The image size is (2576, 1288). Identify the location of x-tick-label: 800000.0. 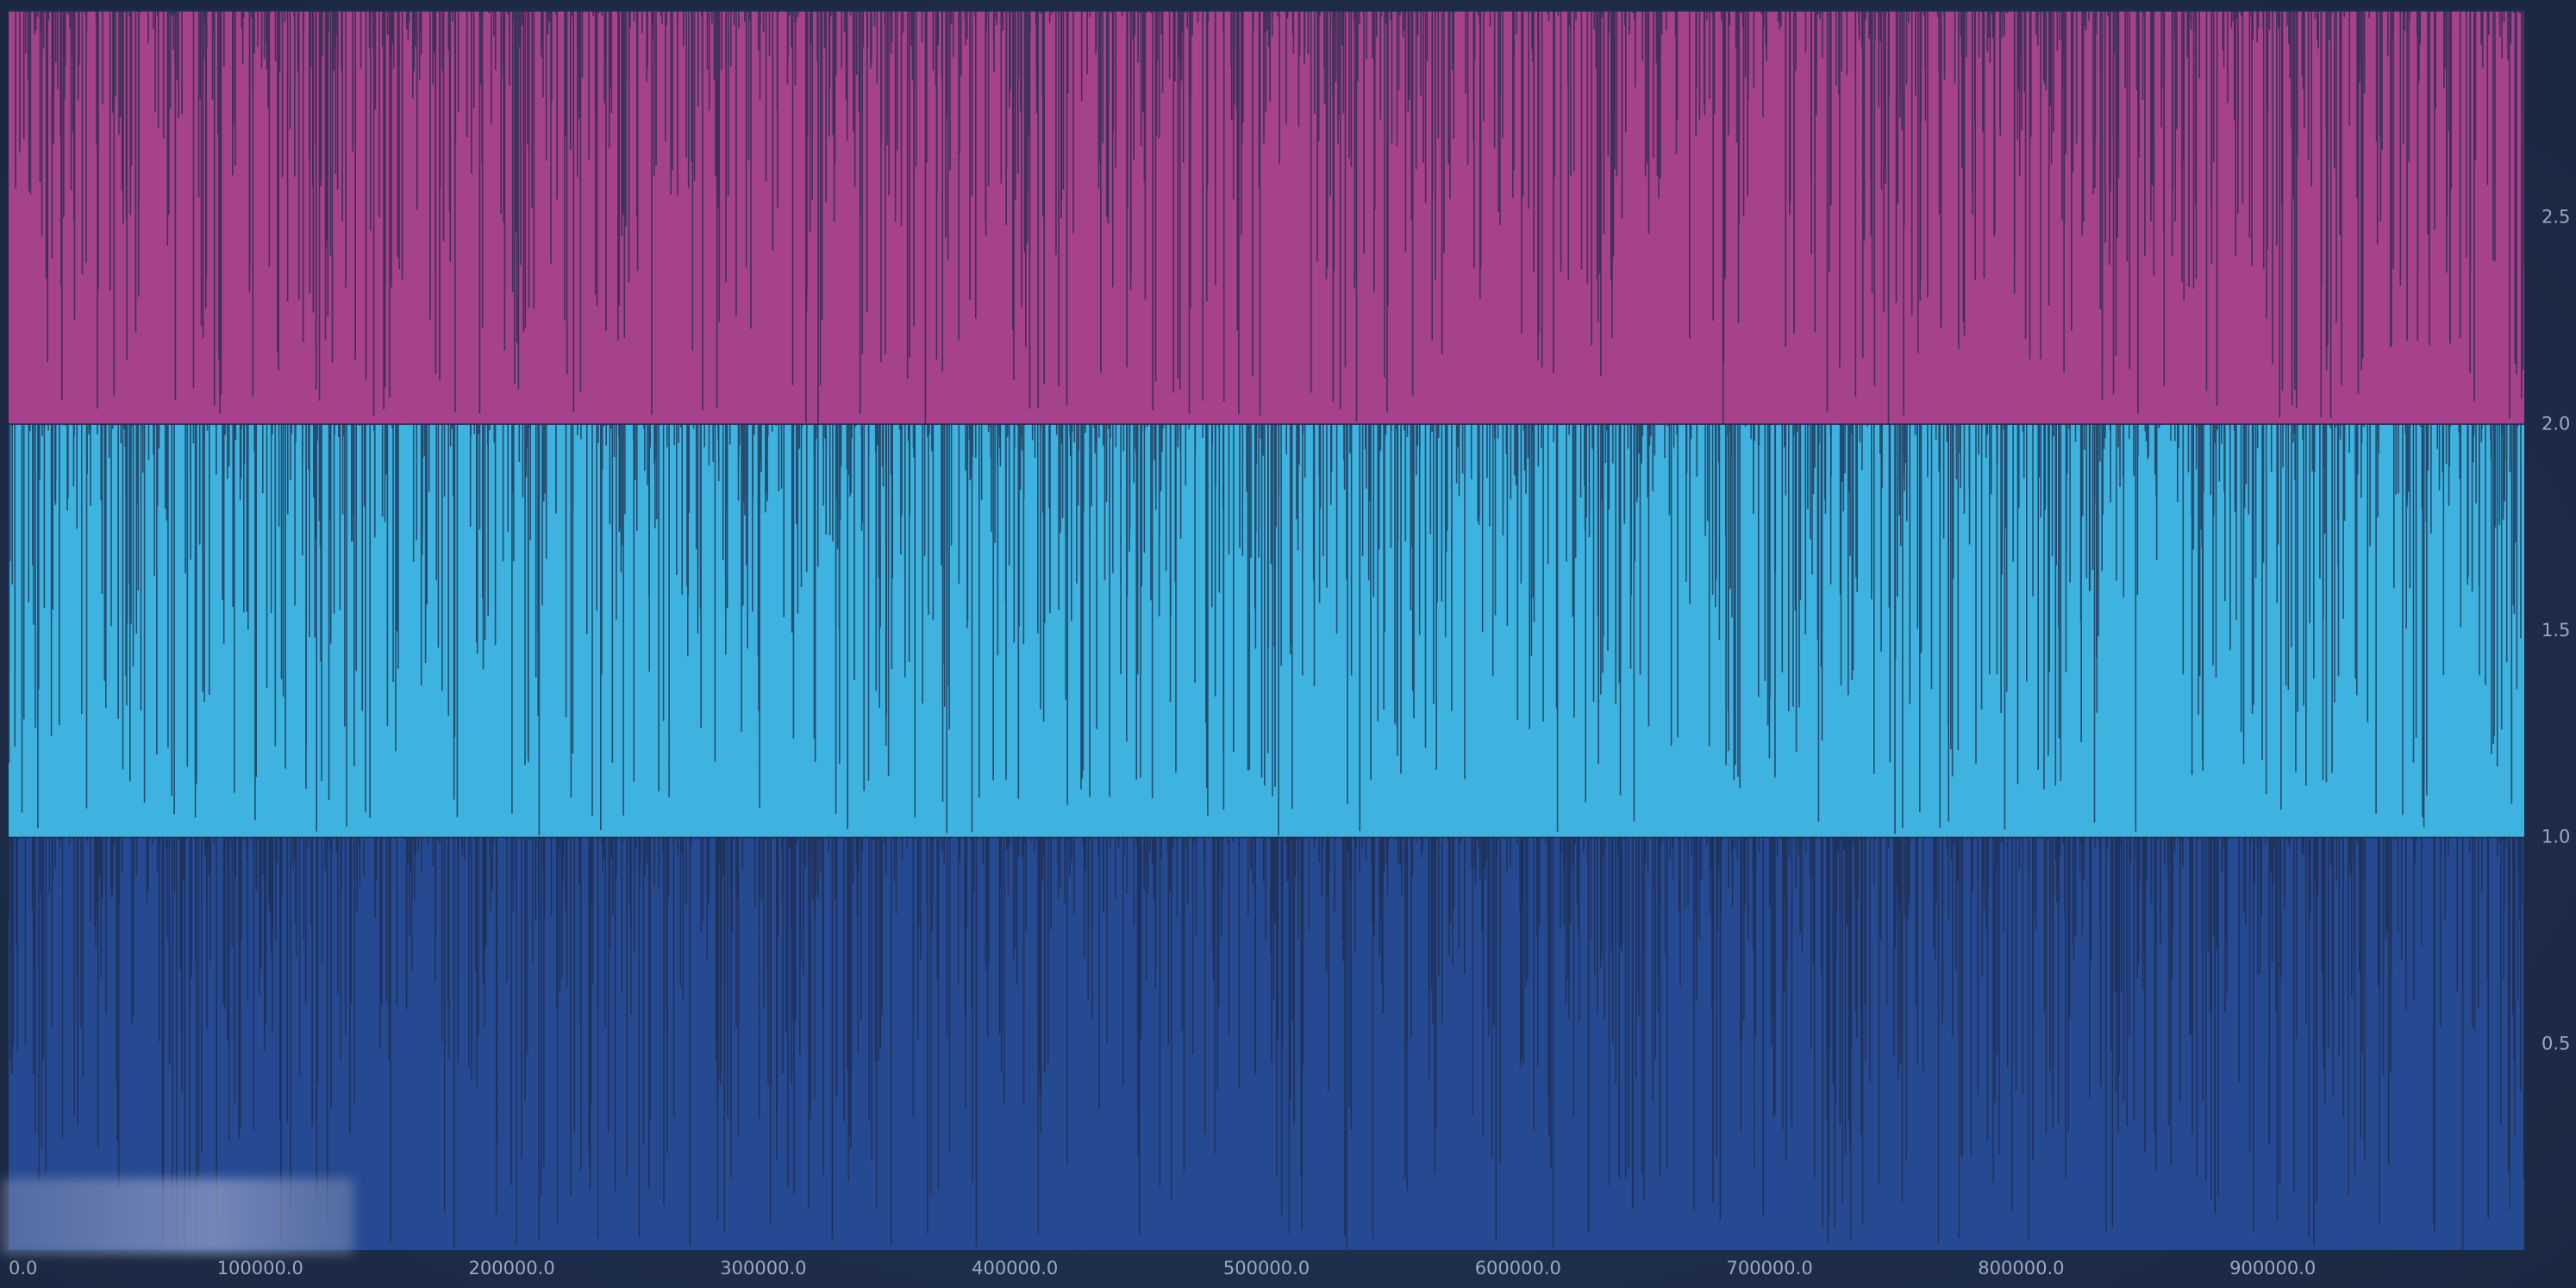
(2021, 1268).